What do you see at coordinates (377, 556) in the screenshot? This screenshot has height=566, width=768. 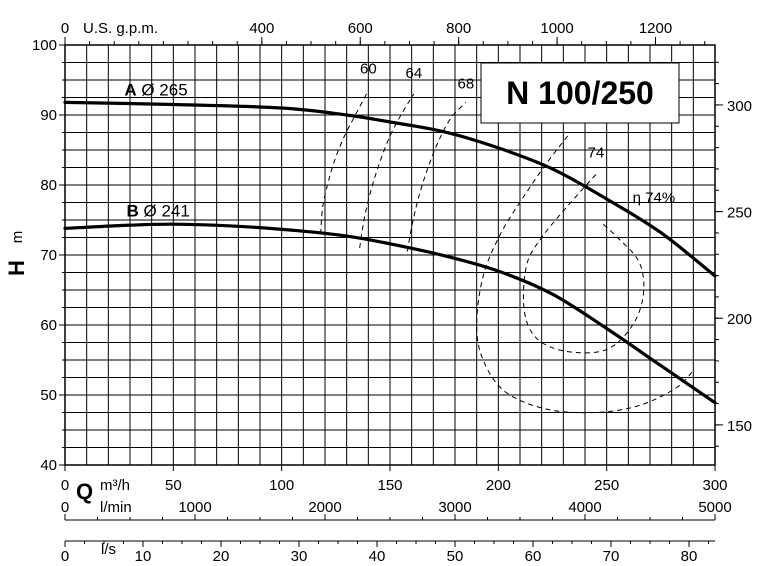 I see `x-ls-tick-label: 40` at bounding box center [377, 556].